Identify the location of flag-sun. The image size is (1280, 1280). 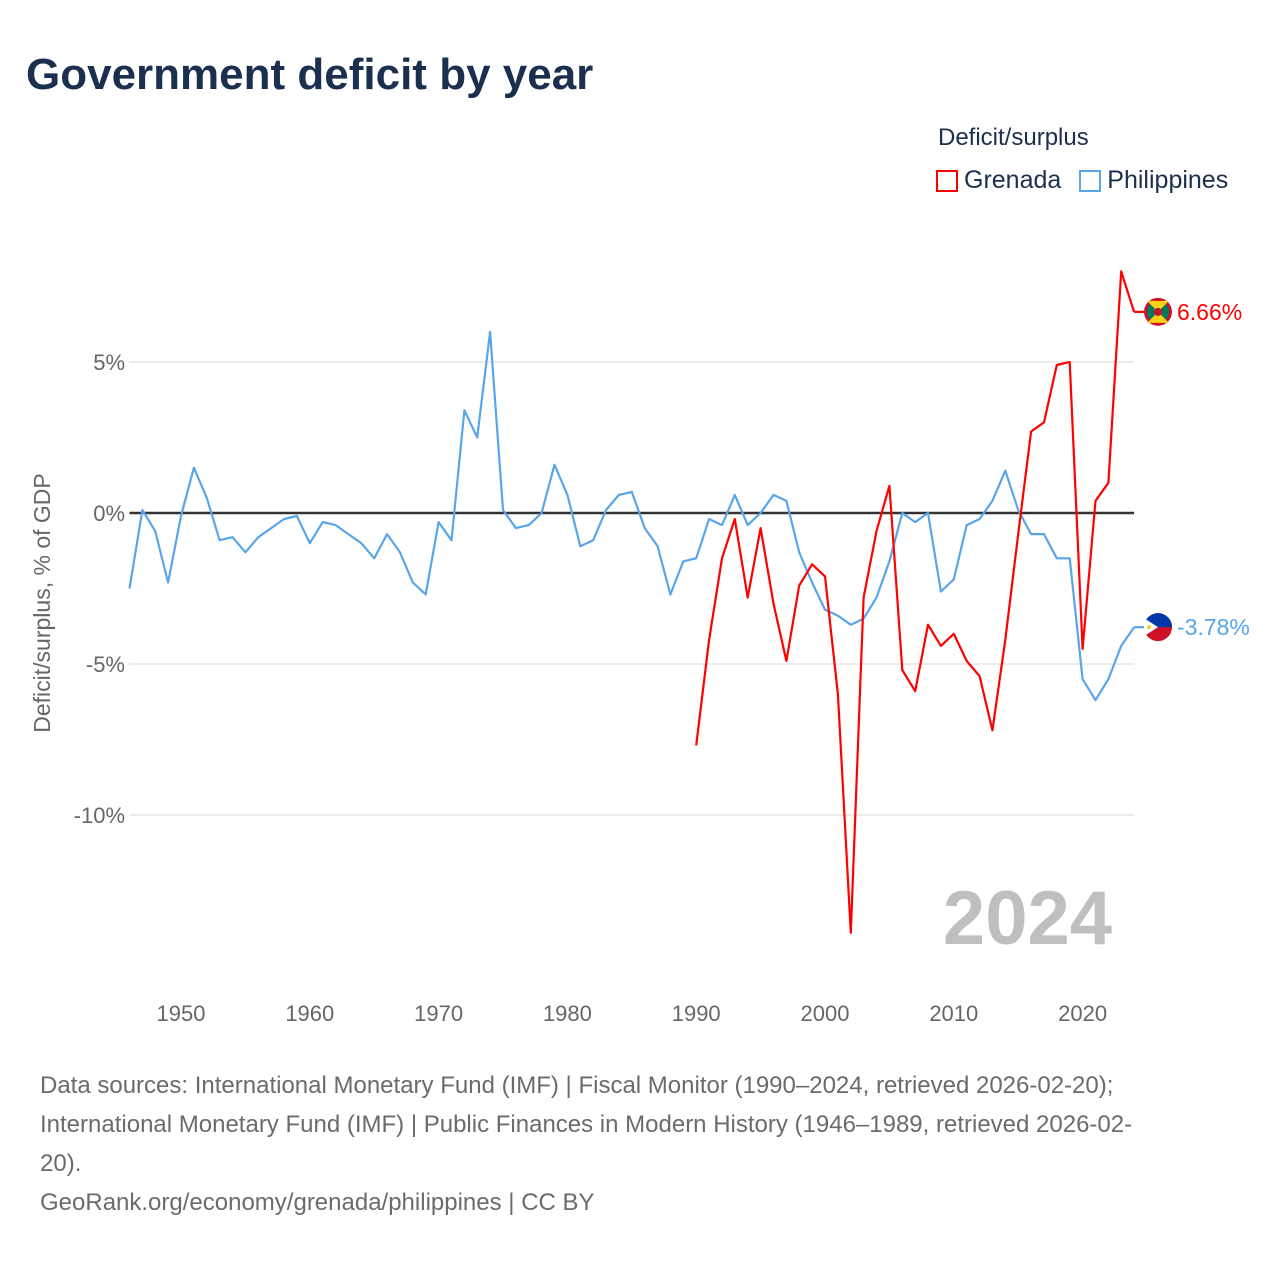
(1149, 627).